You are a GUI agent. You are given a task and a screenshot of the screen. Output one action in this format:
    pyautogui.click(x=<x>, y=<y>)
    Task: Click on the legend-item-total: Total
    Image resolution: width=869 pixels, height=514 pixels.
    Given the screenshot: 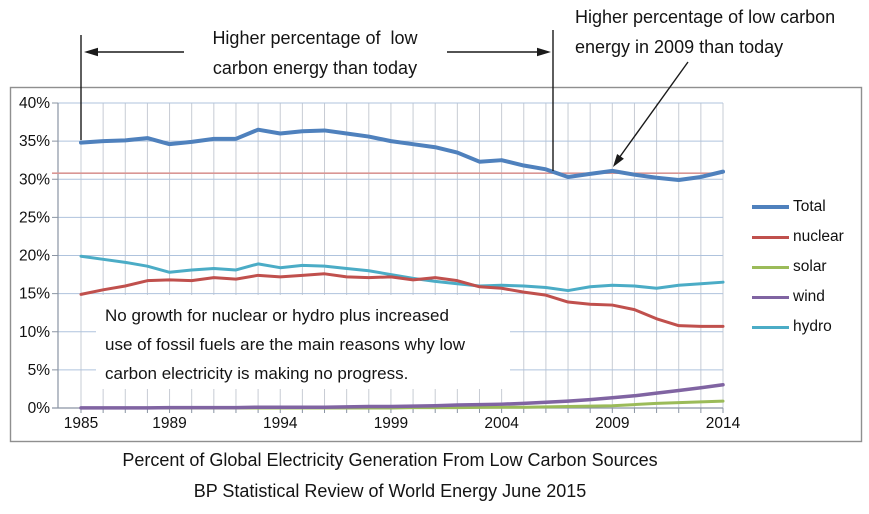 What is the action you would take?
    pyautogui.click(x=798, y=207)
    